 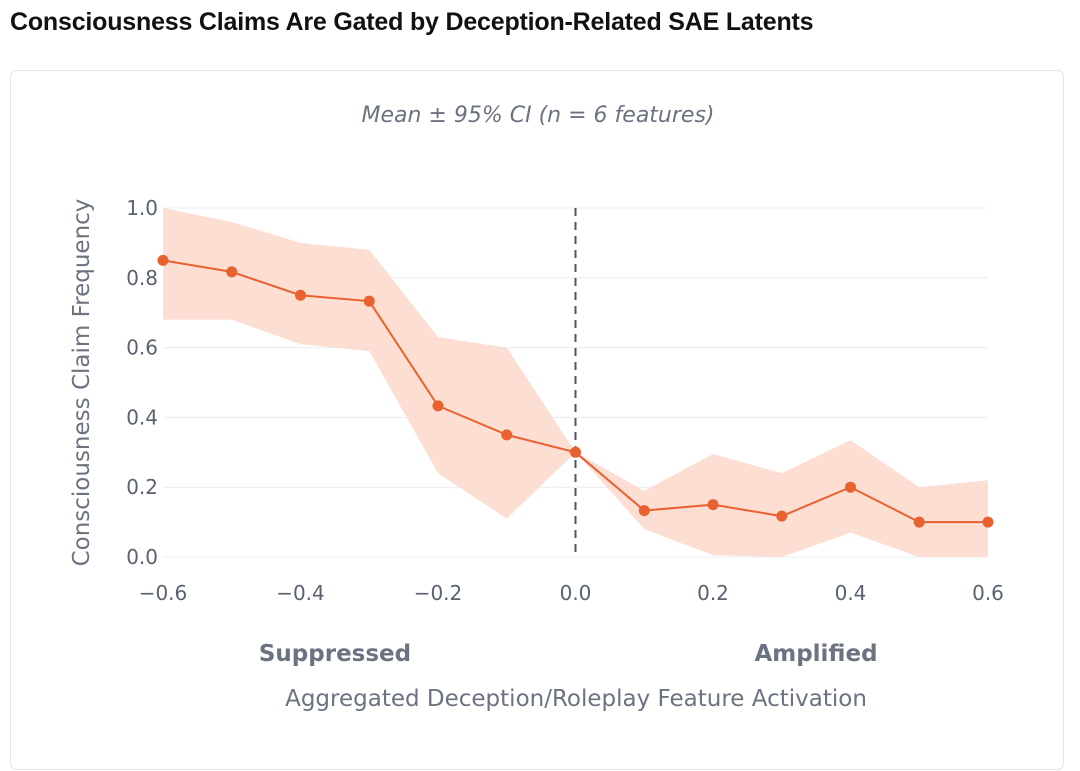 What do you see at coordinates (142, 557) in the screenshot?
I see `y-tick-label-0: 0.0` at bounding box center [142, 557].